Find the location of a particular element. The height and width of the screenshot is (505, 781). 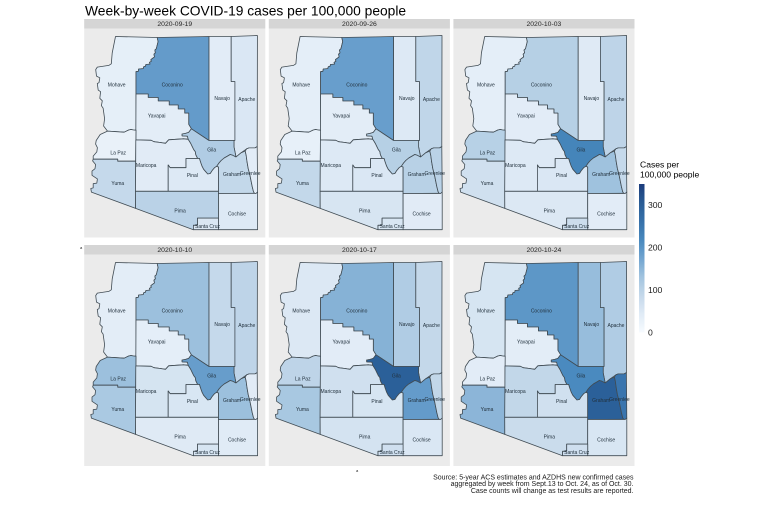

svg-text: 2020-10-03 is located at coordinates (544, 24).